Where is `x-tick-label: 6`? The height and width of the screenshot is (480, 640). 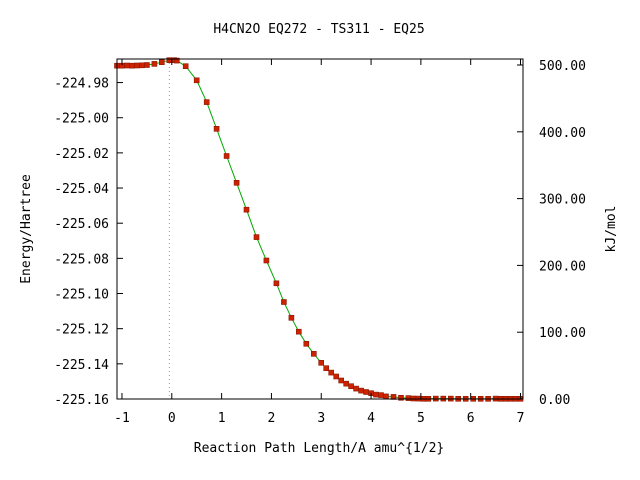
x-tick-label: 6 is located at coordinates (471, 418).